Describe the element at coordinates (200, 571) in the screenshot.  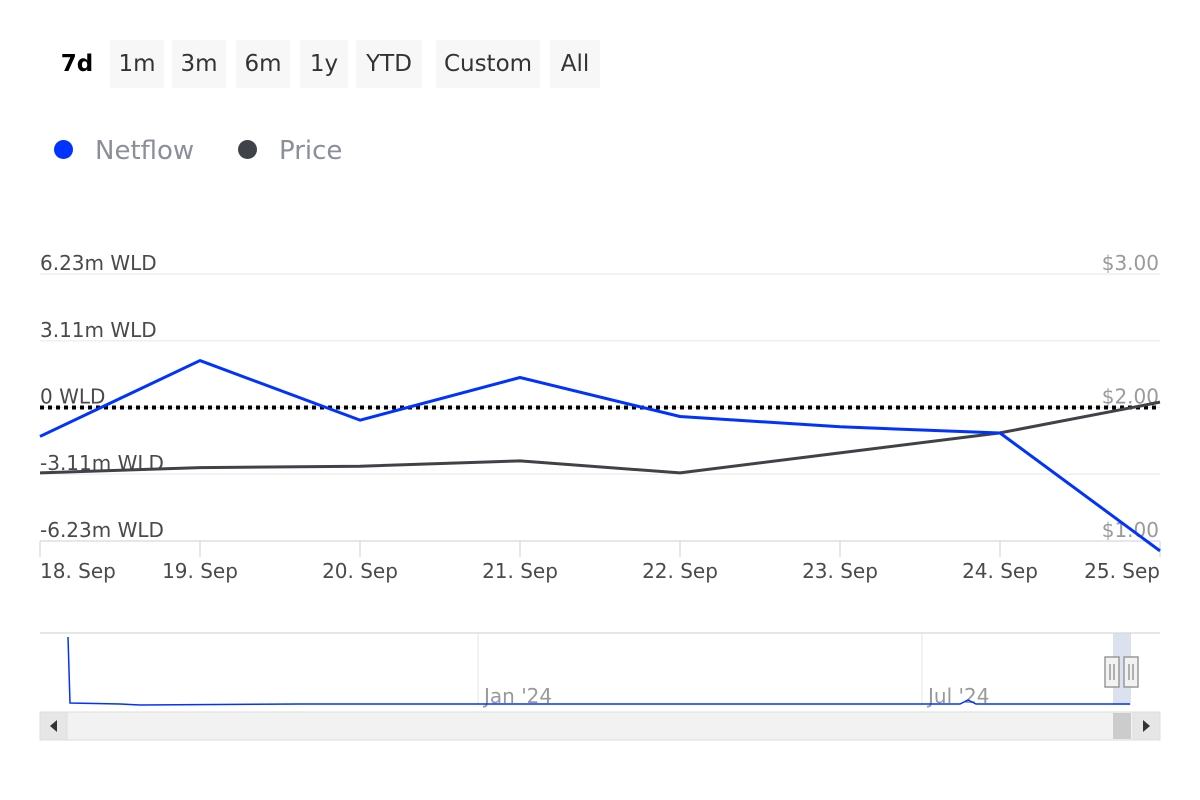
I see `x-axis-label: 19. Sep` at that location.